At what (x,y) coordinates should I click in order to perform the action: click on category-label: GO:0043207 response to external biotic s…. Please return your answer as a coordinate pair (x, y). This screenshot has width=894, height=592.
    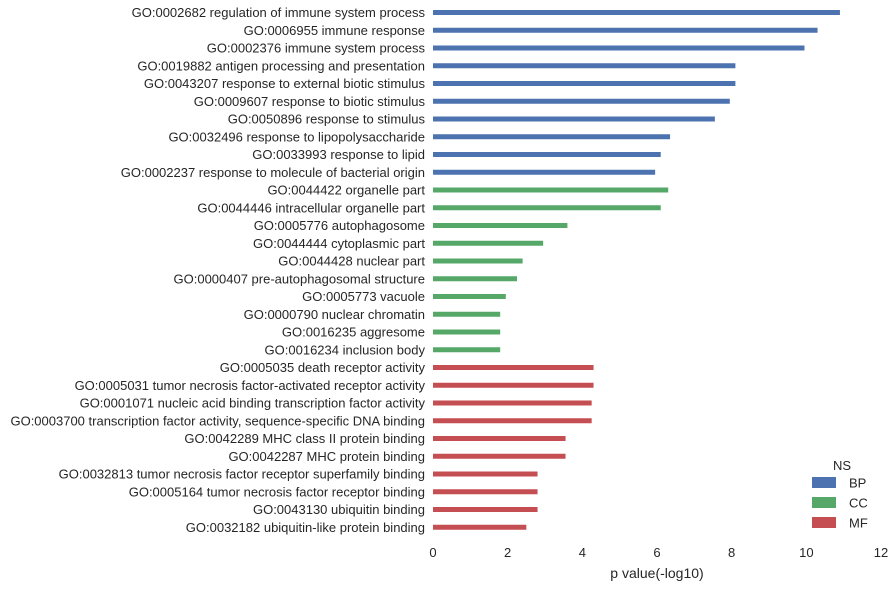
    Looking at the image, I should click on (285, 83).